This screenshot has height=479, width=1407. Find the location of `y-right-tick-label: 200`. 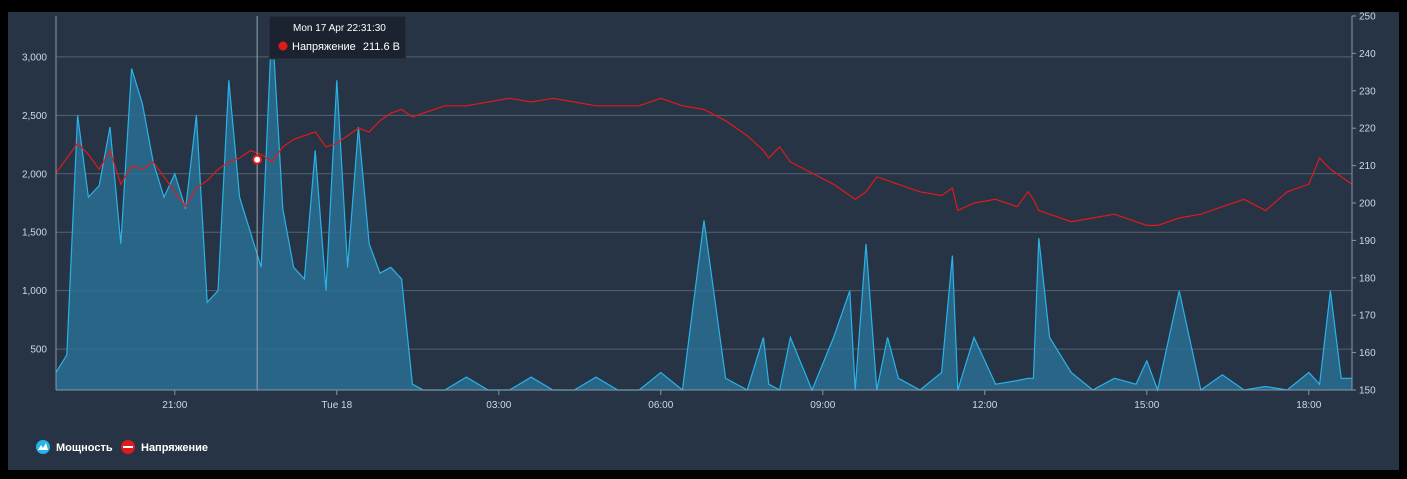

y-right-tick-label: 200 is located at coordinates (1367, 204).